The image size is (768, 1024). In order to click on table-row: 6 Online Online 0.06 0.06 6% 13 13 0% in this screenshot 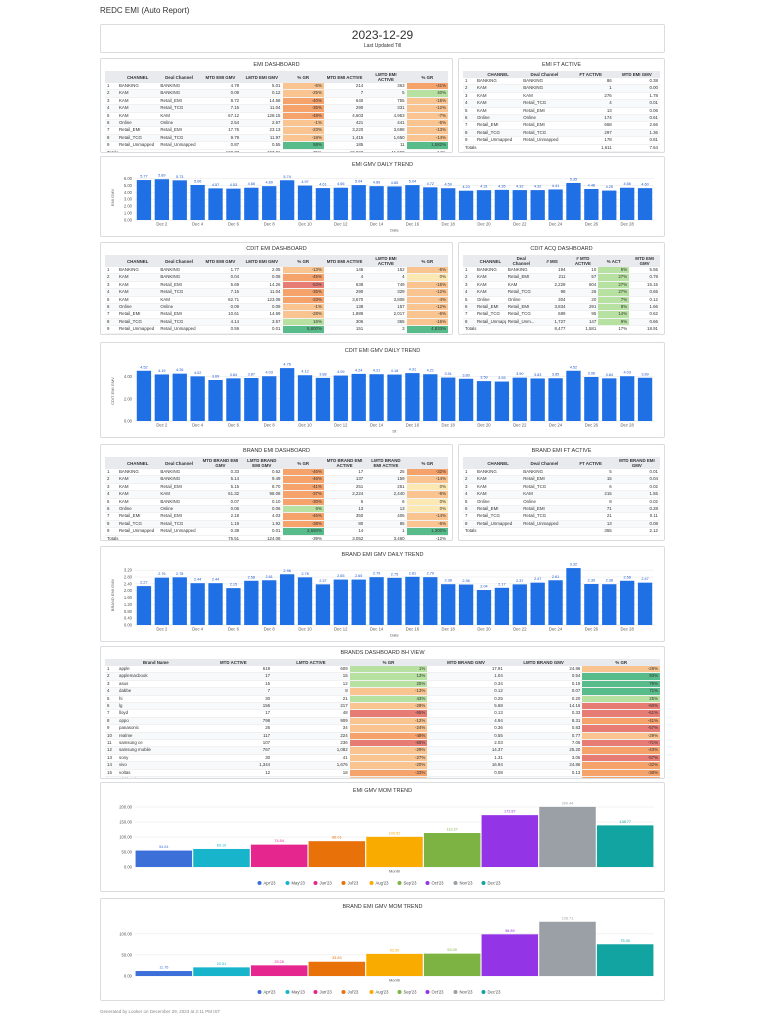, I will do `click(276, 509)`.